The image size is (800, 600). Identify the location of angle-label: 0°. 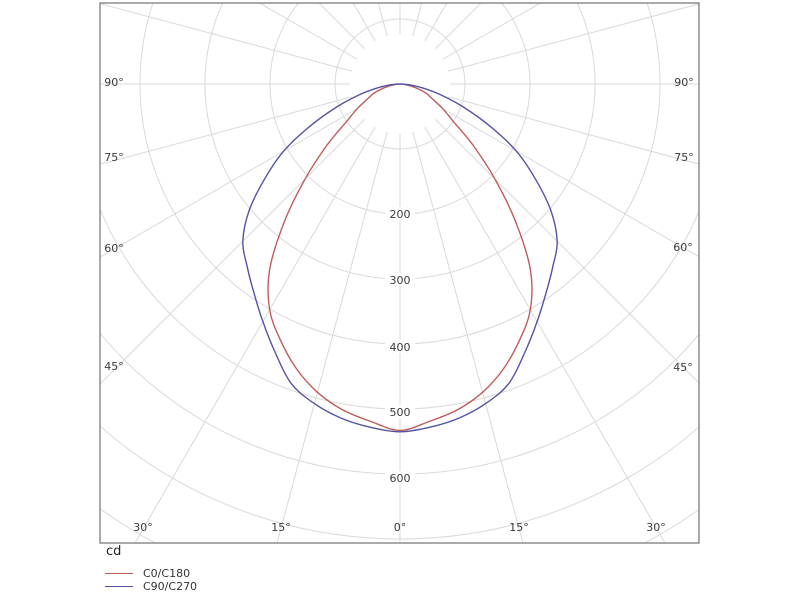
(400, 527).